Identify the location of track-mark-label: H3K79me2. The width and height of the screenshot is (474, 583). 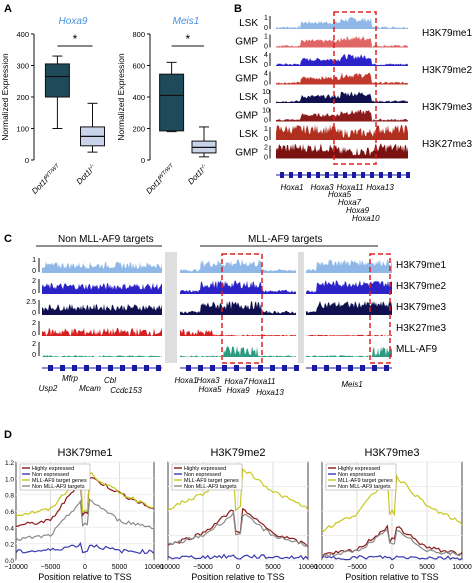
(421, 286).